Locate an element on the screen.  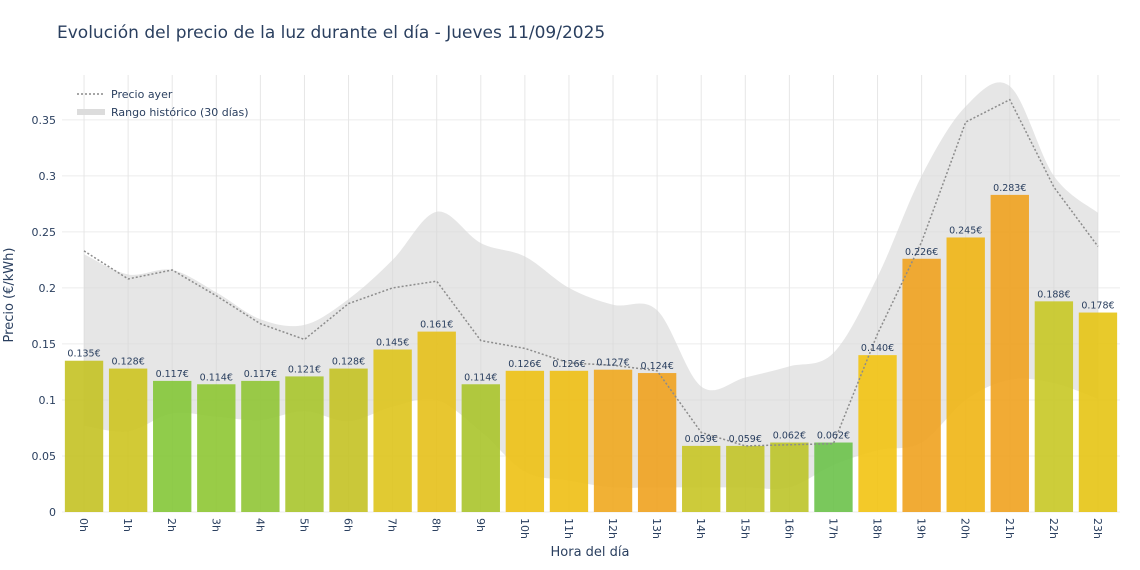
bar-21h is located at coordinates (1009, 353).